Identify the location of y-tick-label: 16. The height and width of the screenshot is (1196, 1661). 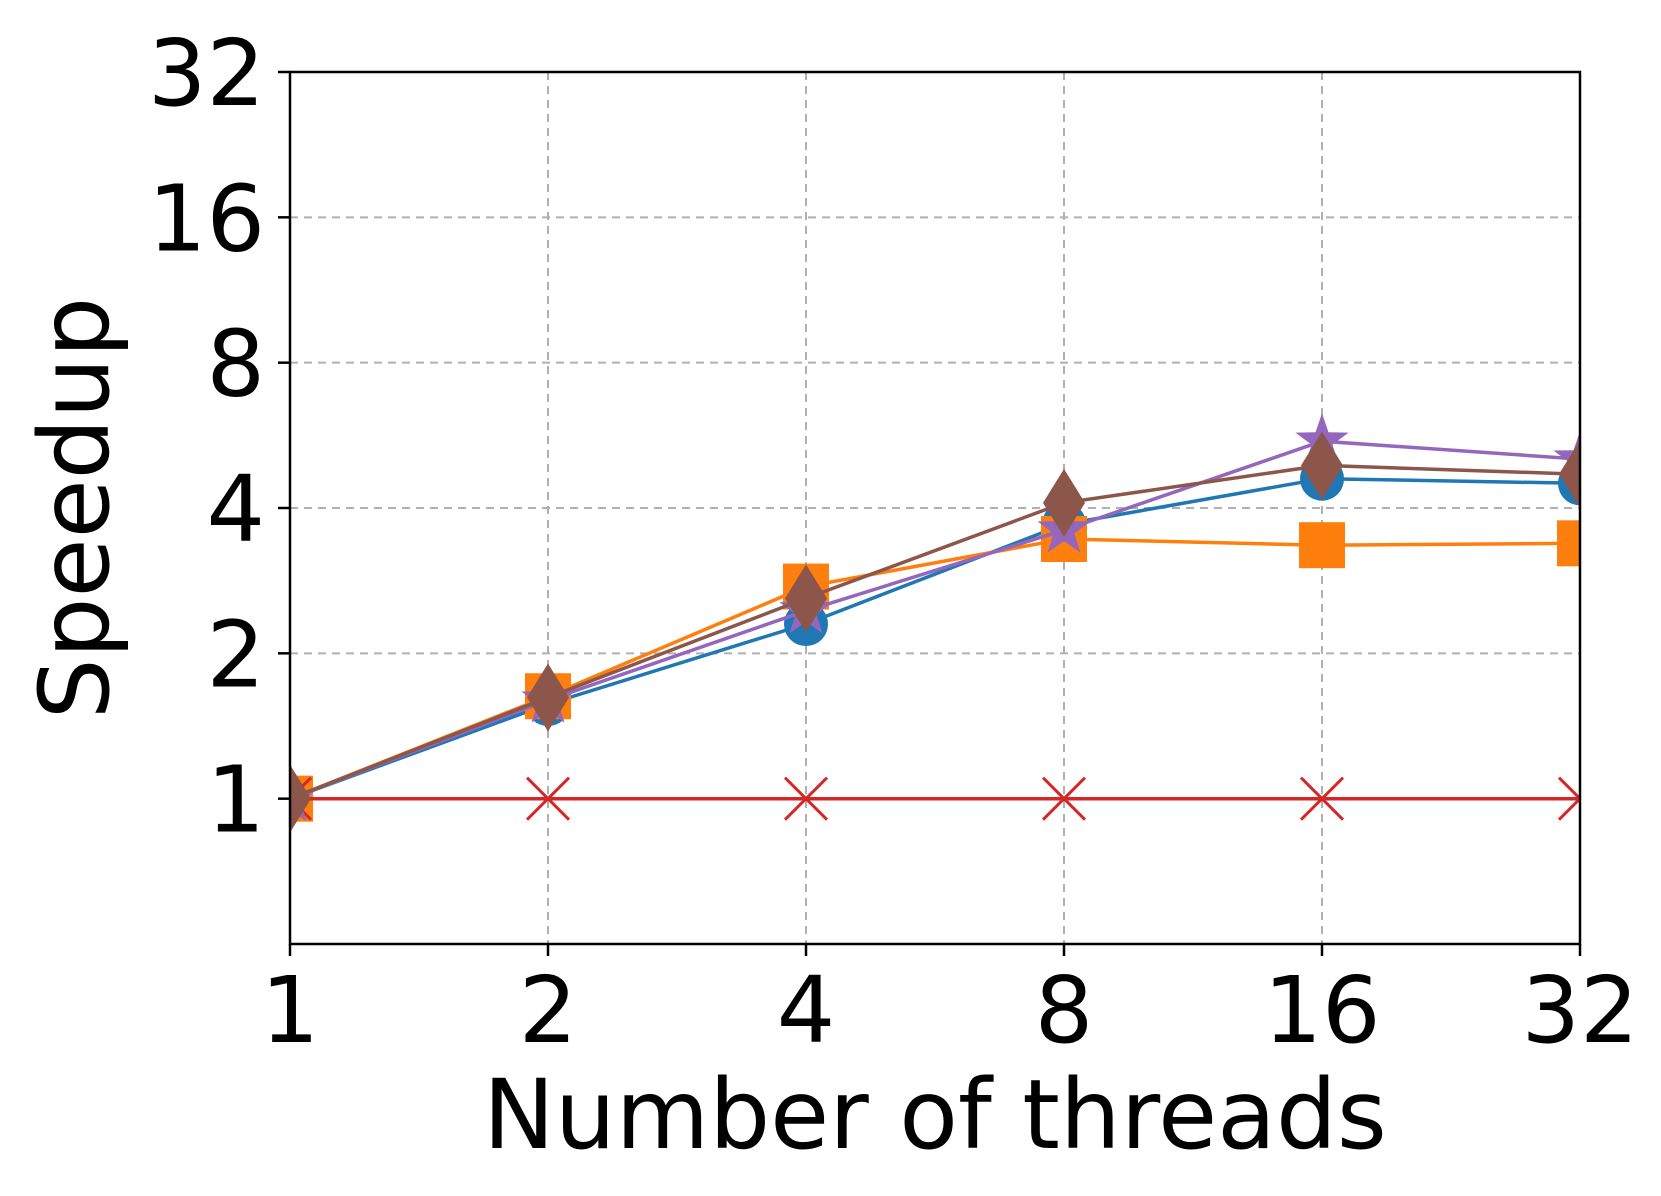
(206, 218).